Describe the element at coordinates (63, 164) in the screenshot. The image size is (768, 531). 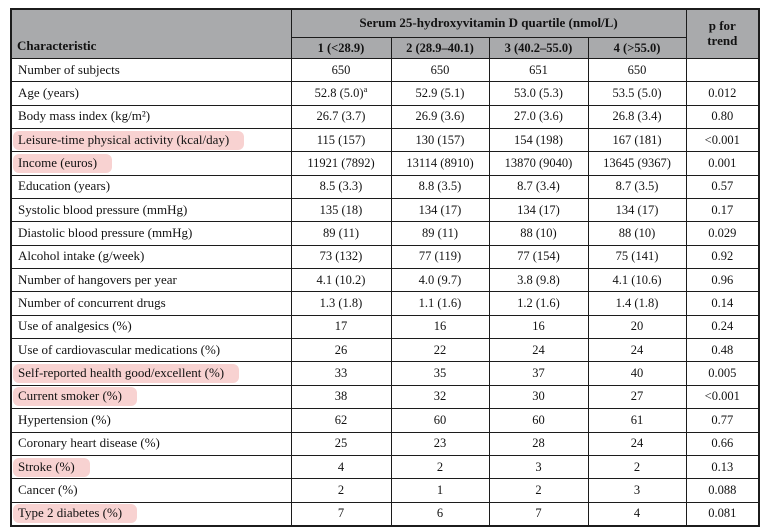
I see `row-label: Income (euros)` at that location.